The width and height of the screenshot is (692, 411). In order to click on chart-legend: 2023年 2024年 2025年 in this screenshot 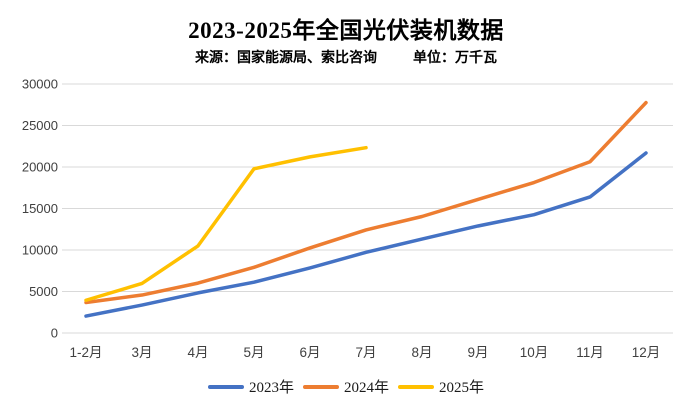, I will do `click(346, 386)`.